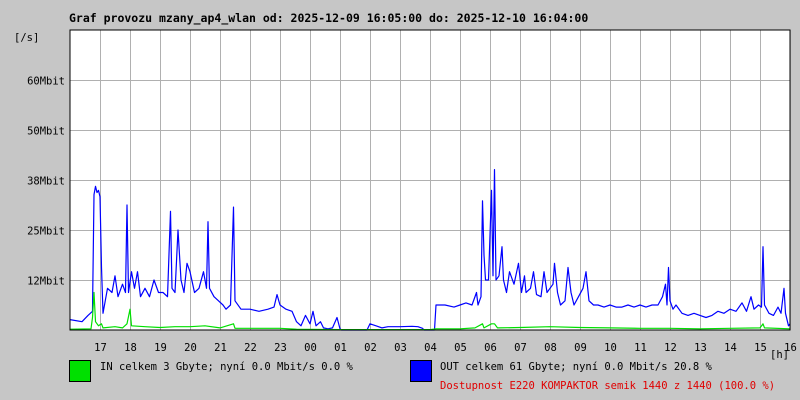 The image size is (800, 400). What do you see at coordinates (160, 348) in the screenshot?
I see `x-tick-label: 19` at bounding box center [160, 348].